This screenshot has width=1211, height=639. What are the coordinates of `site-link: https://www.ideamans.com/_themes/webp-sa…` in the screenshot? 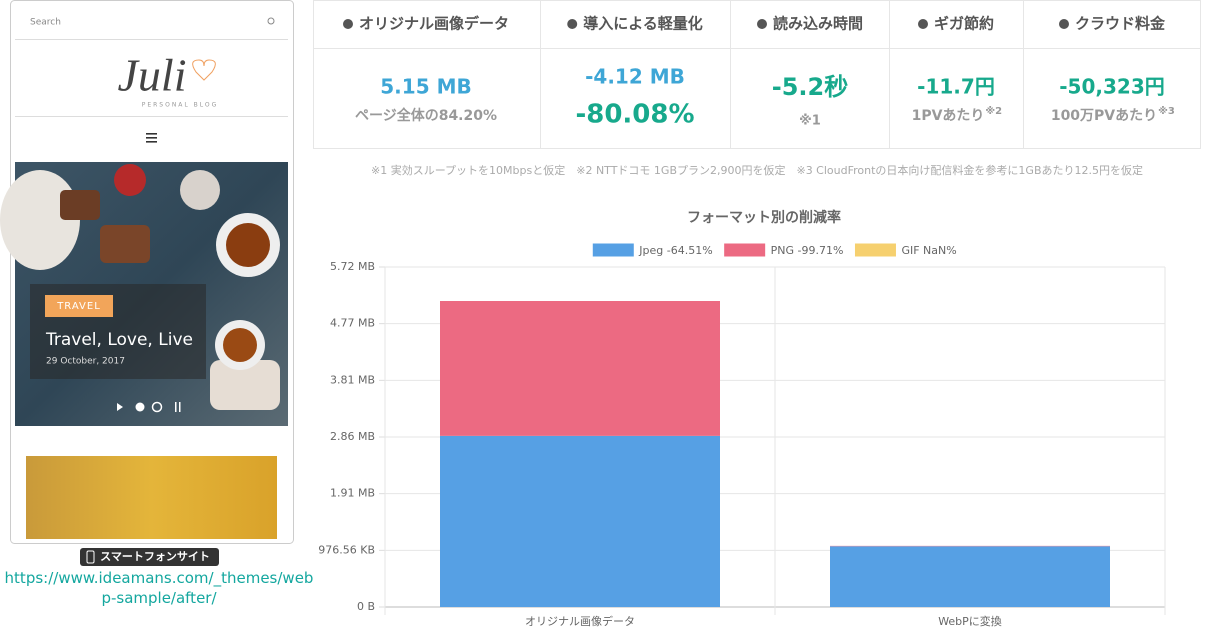 It's located at (159, 588).